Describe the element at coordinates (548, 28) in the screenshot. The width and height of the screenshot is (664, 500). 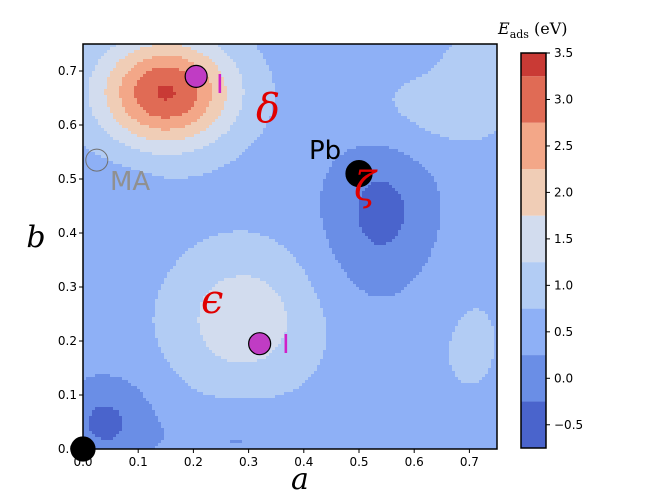
I see `colorbar-label-unit: (eV)` at that location.